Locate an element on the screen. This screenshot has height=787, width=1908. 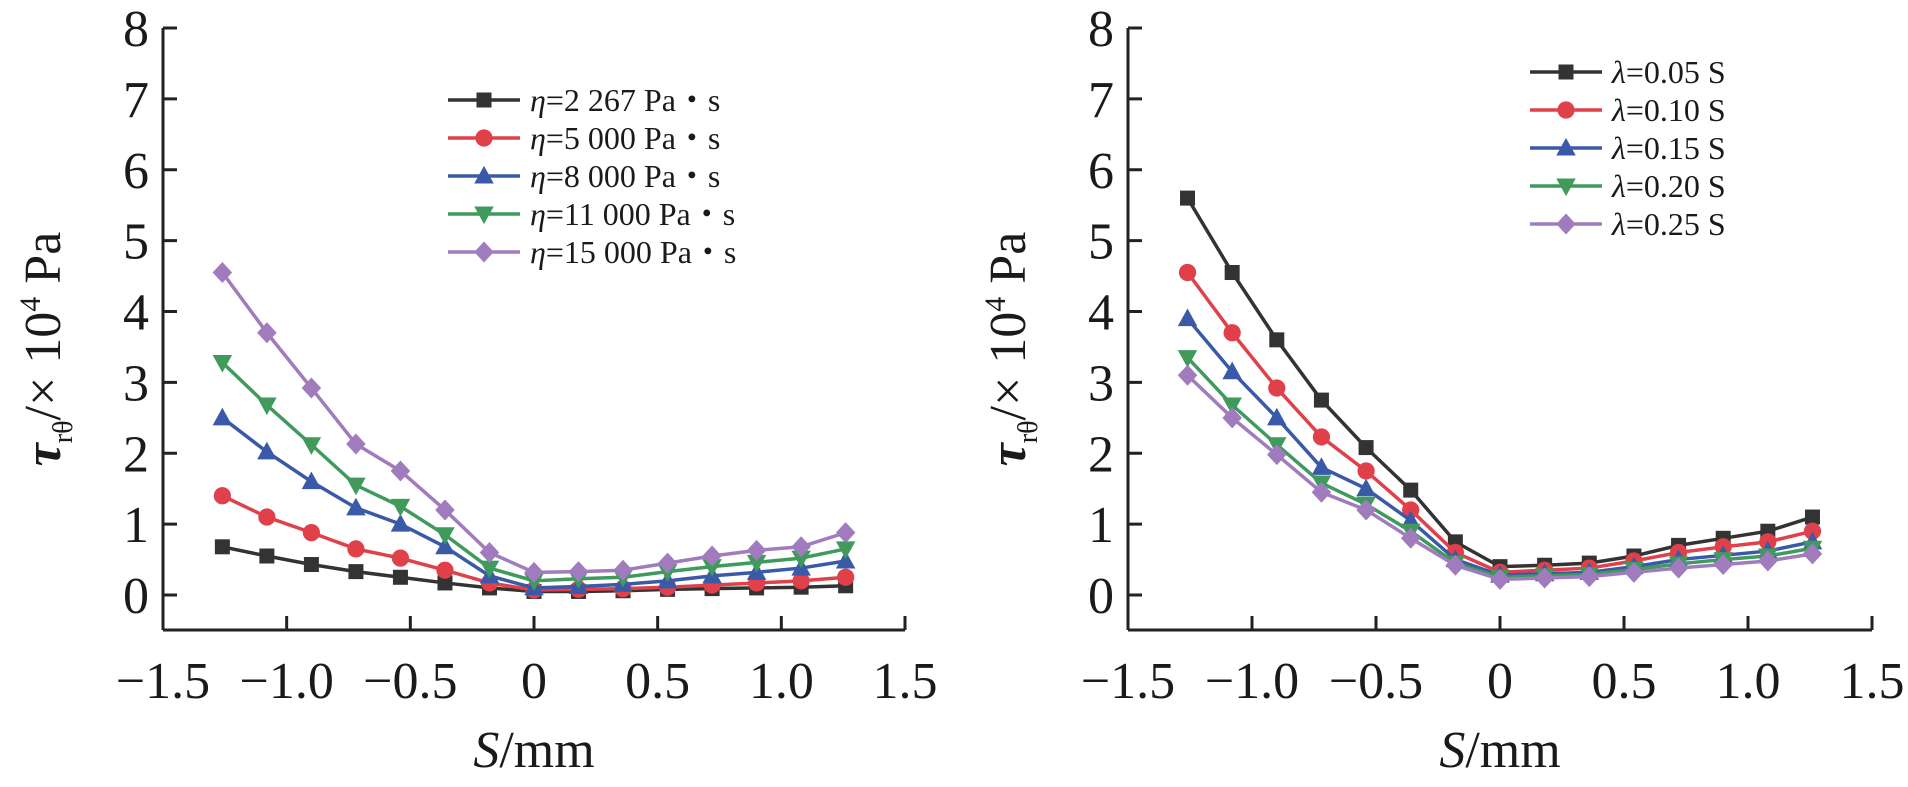
legend-label: η=8 000 Pa・s is located at coordinates (625, 176).